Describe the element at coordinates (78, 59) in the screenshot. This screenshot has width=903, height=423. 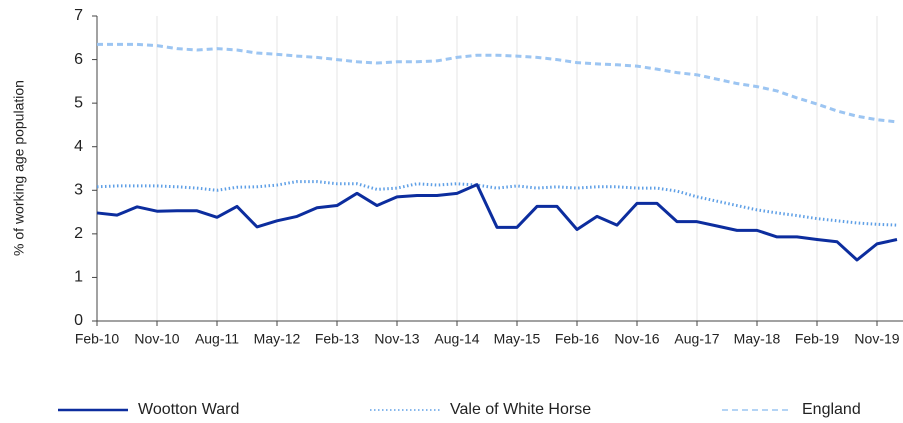
I see `y-tick-label: 6` at that location.